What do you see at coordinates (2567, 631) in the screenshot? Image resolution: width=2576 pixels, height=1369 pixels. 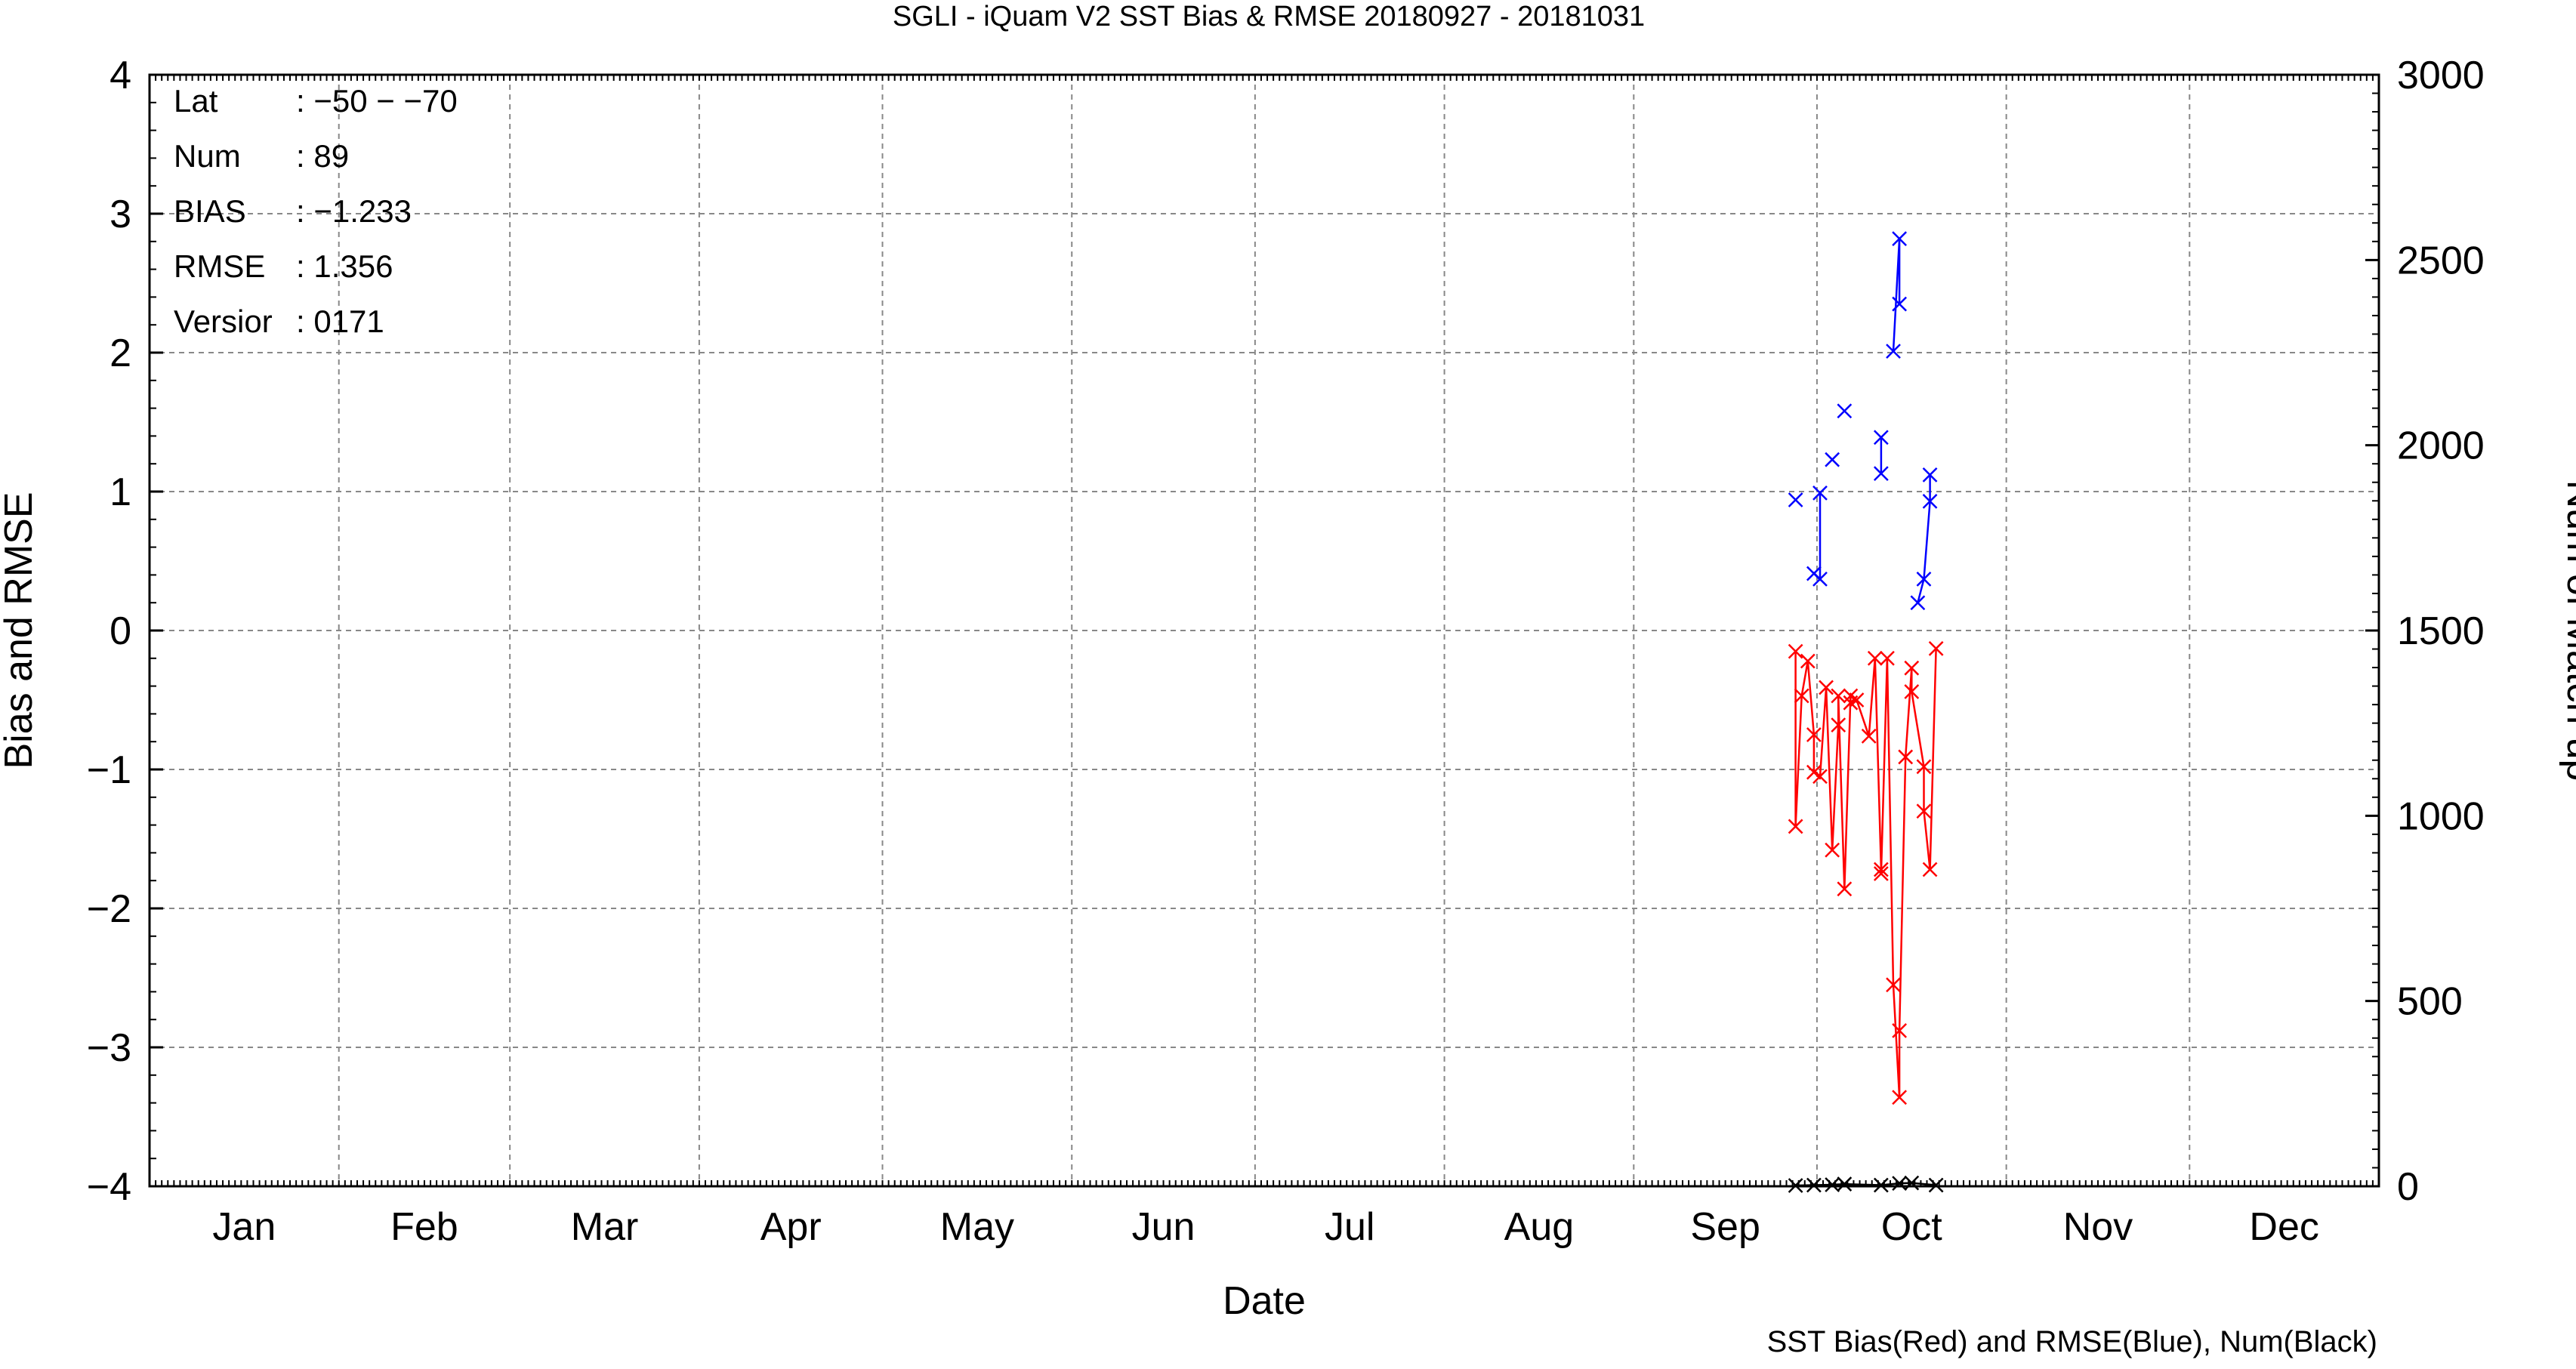 I see `y2-axis-label: Num of Match-up` at bounding box center [2567, 631].